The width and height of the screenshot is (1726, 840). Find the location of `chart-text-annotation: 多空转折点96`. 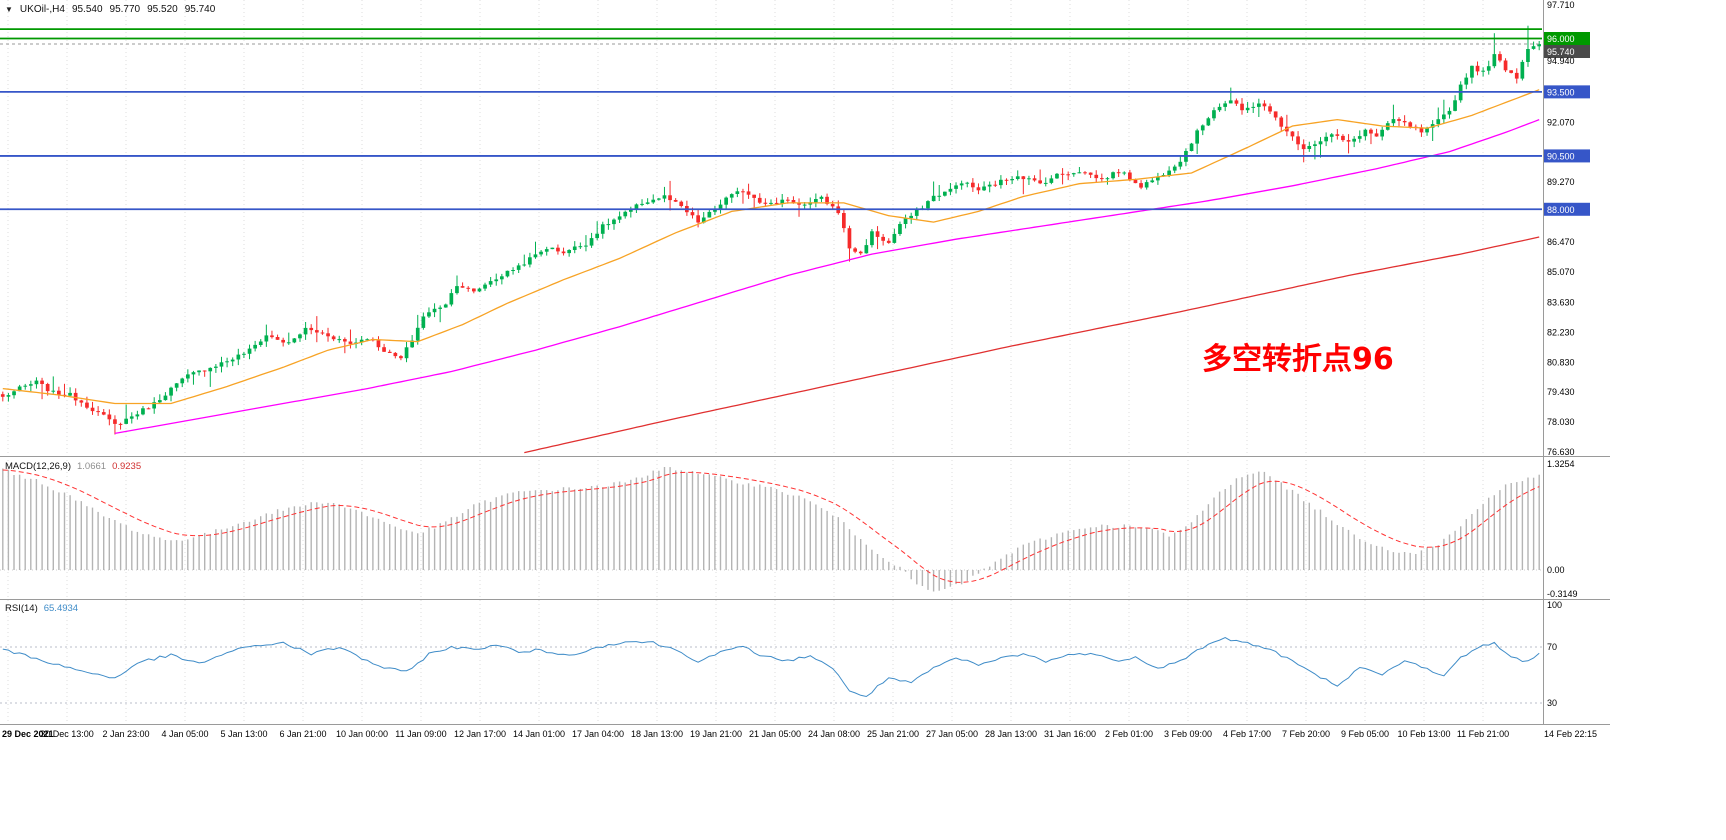

chart-text-annotation: 多空转折点96 is located at coordinates (1298, 359).